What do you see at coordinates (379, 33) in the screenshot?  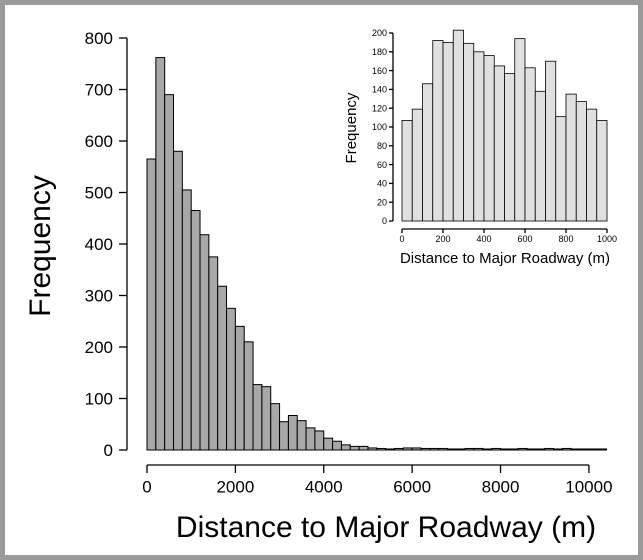 I see `inset-y-tick-label: 200` at bounding box center [379, 33].